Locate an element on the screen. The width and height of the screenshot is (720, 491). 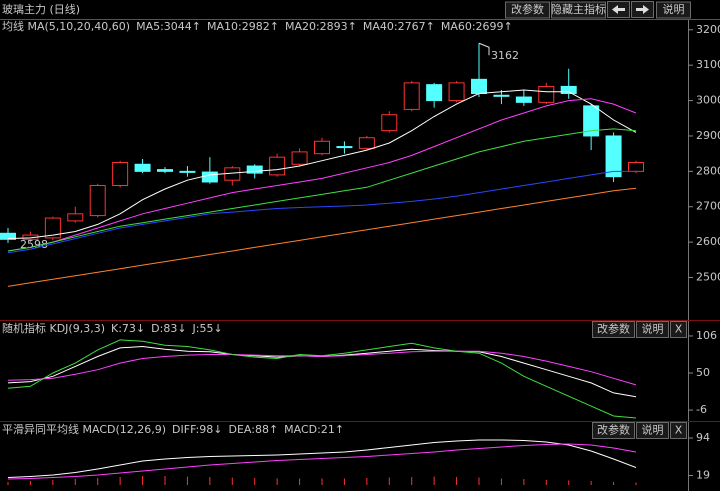
legend-entry: K:73↓ is located at coordinates (128, 328).